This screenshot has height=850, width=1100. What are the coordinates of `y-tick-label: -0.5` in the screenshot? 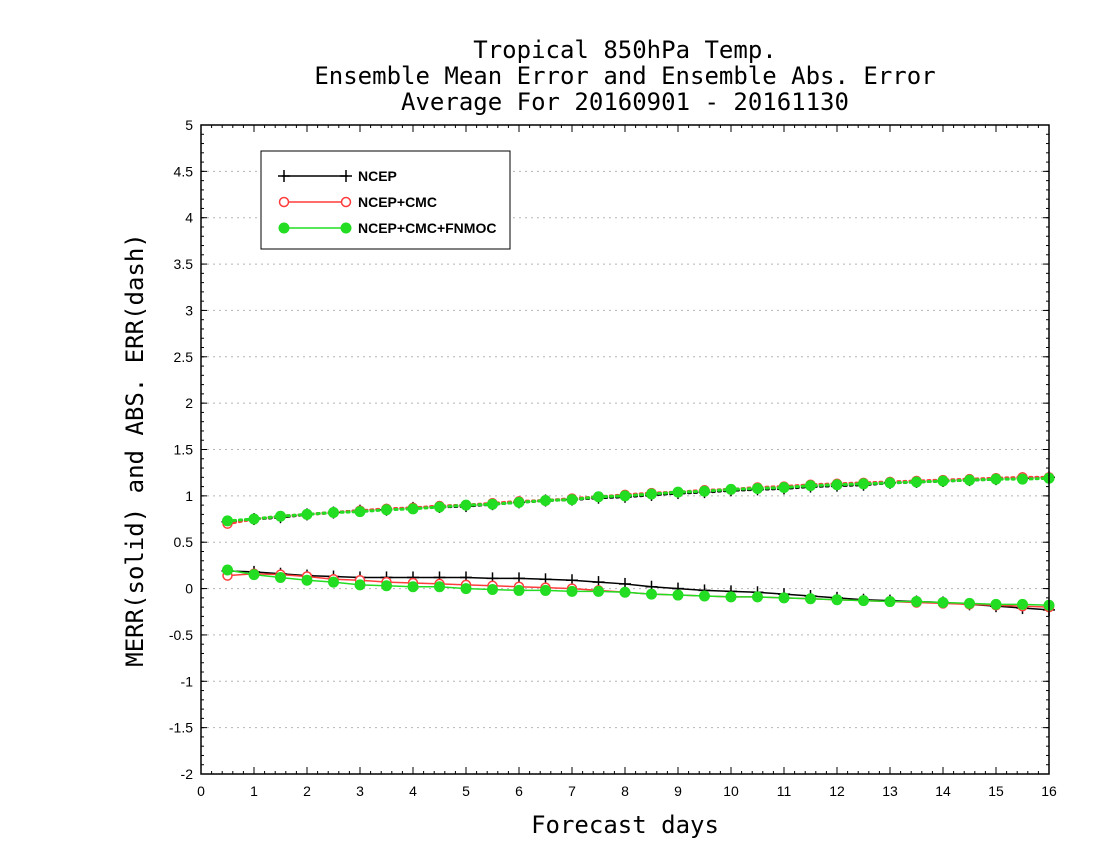 It's located at (181, 635).